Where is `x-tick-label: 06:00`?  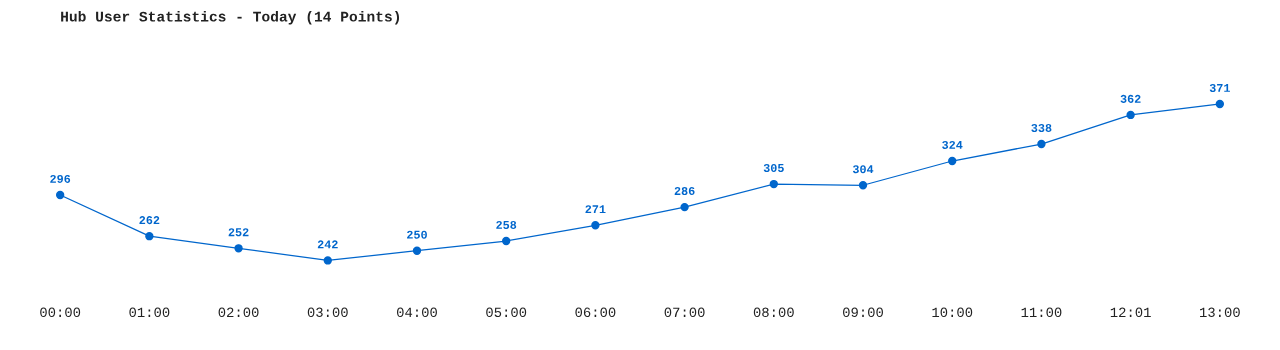
x-tick-label: 06:00 is located at coordinates (595, 312).